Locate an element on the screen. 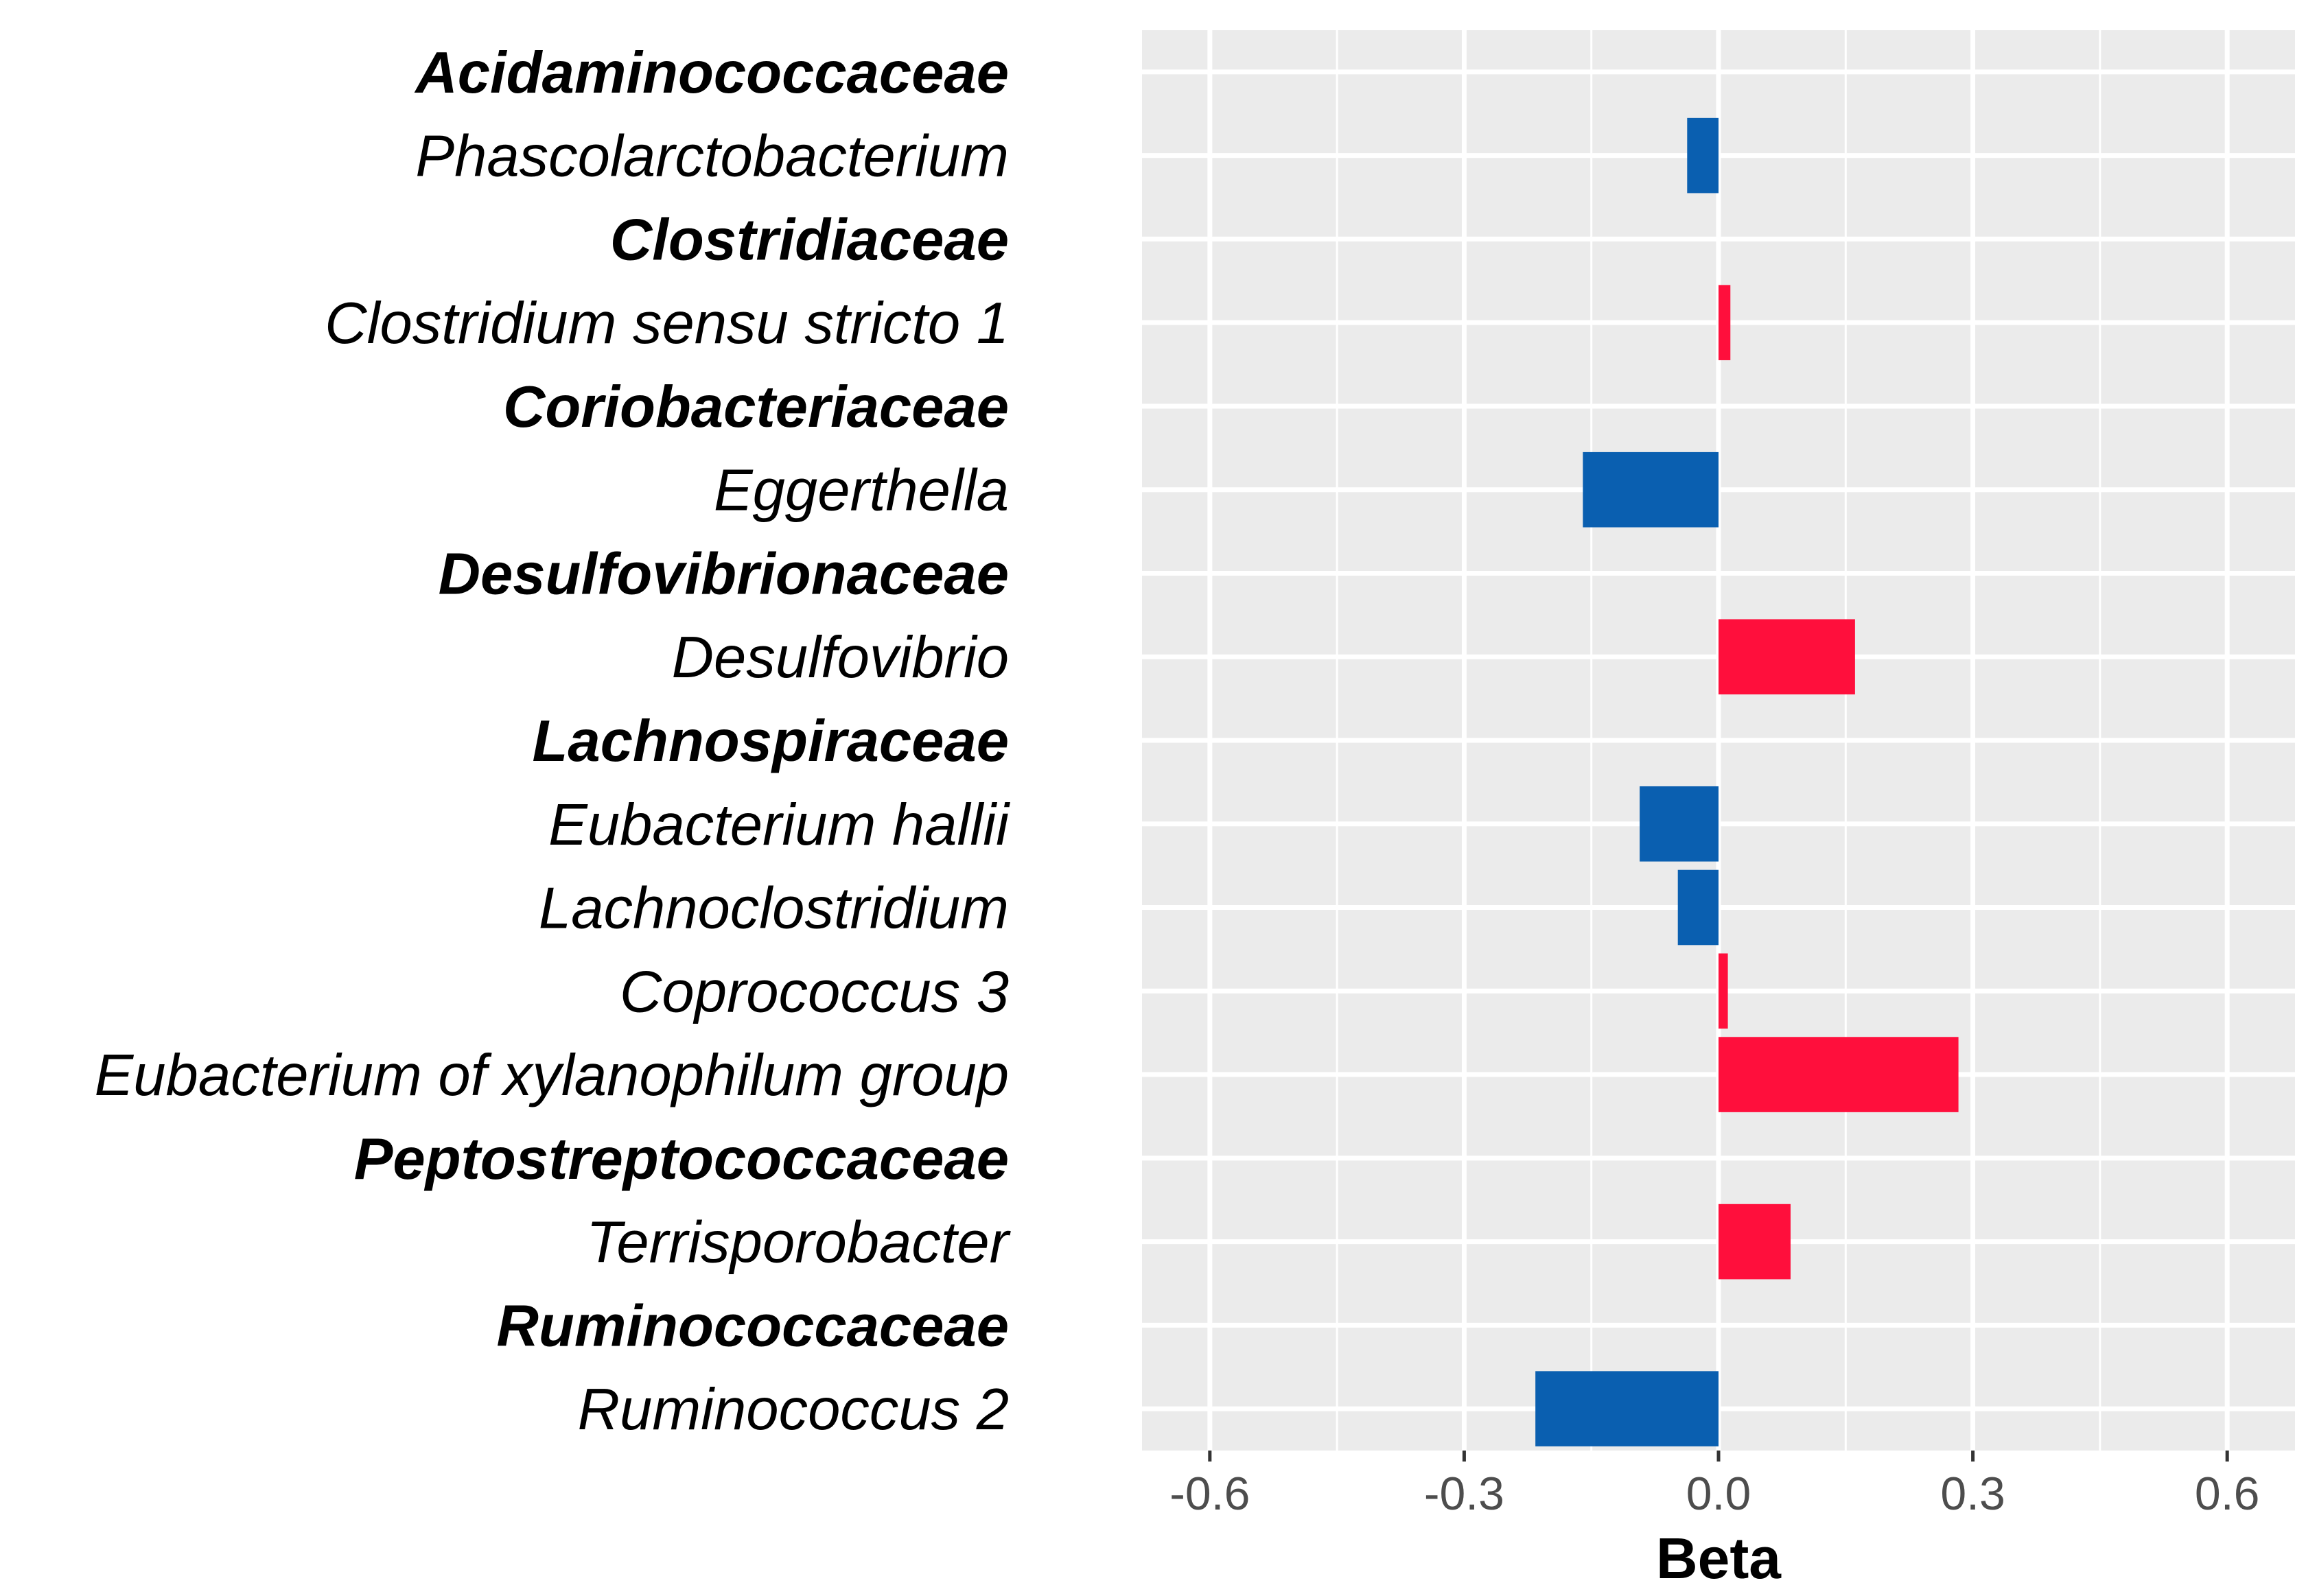 The image size is (2306, 1596). bar-eubacterium-of-xylanophilum-group is located at coordinates (1839, 1074).